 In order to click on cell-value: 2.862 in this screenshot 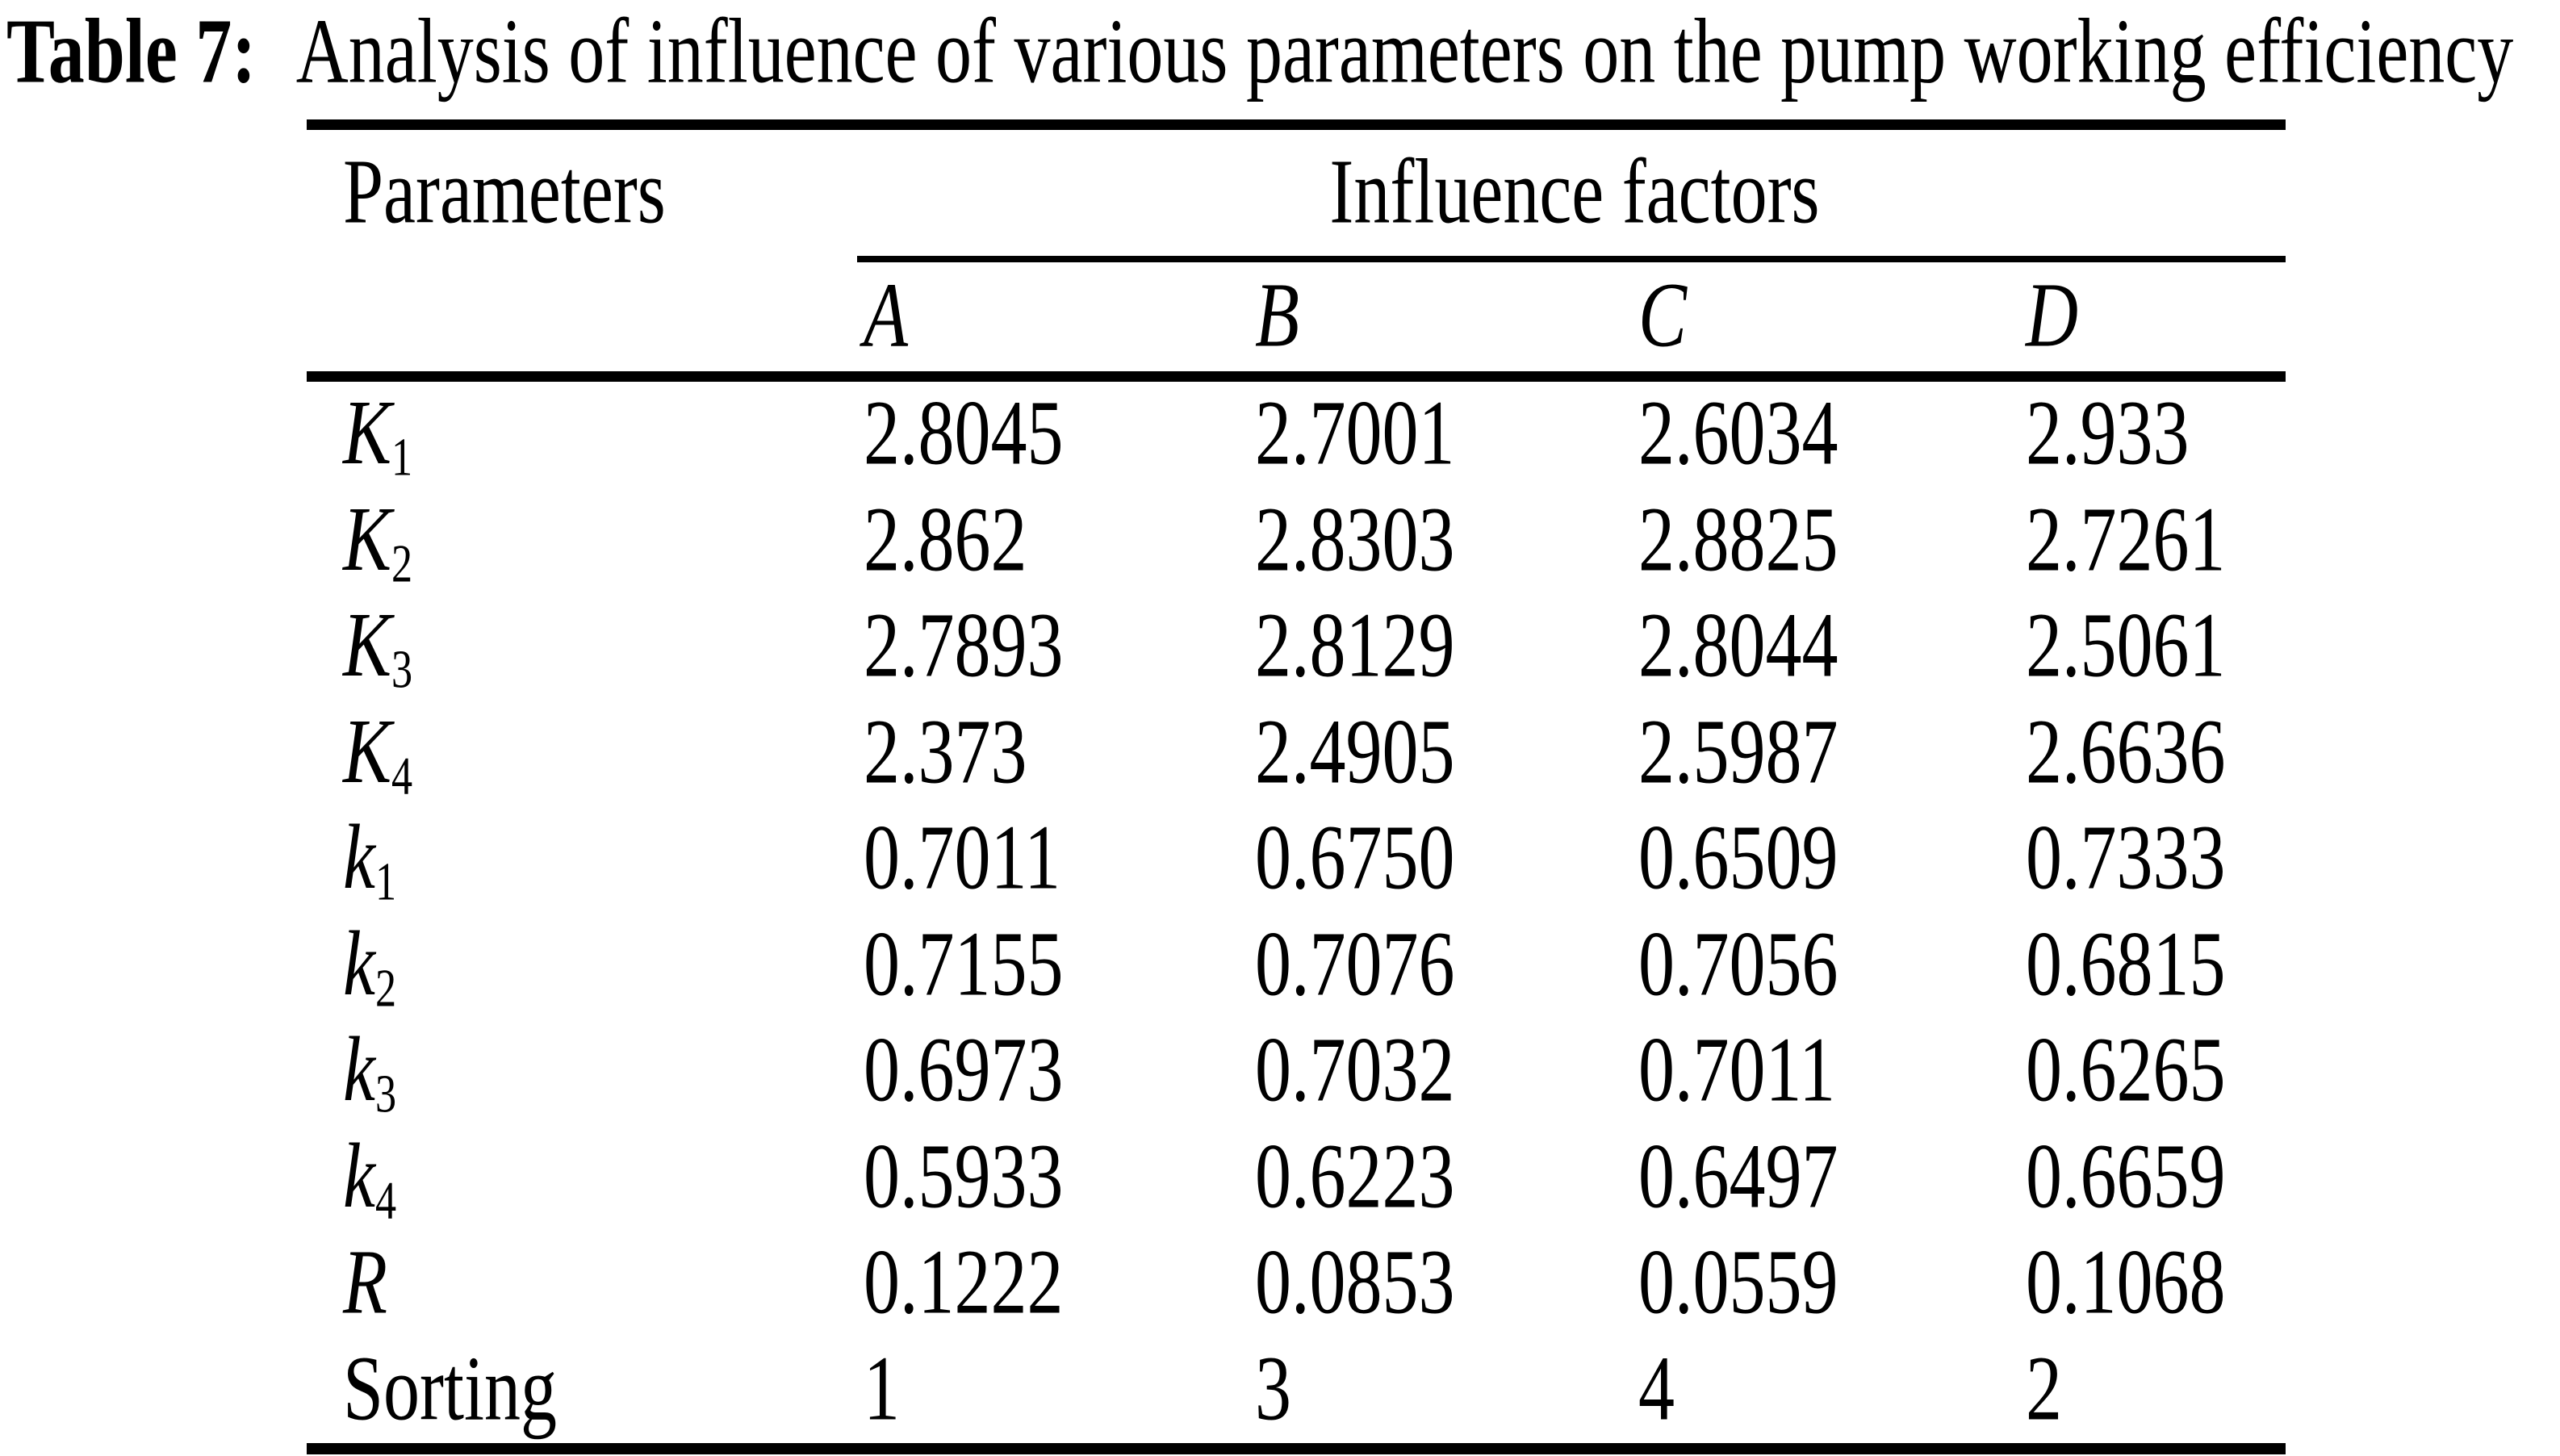, I will do `click(945, 540)`.